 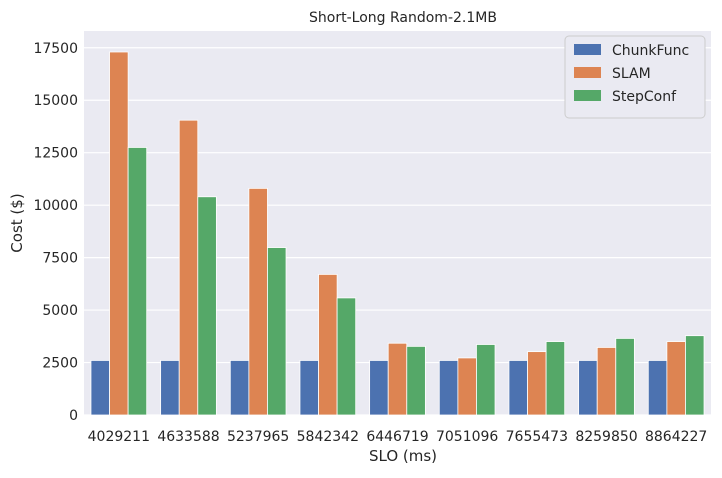 What do you see at coordinates (587, 49) in the screenshot?
I see `legend-swatch-chunkfunc` at bounding box center [587, 49].